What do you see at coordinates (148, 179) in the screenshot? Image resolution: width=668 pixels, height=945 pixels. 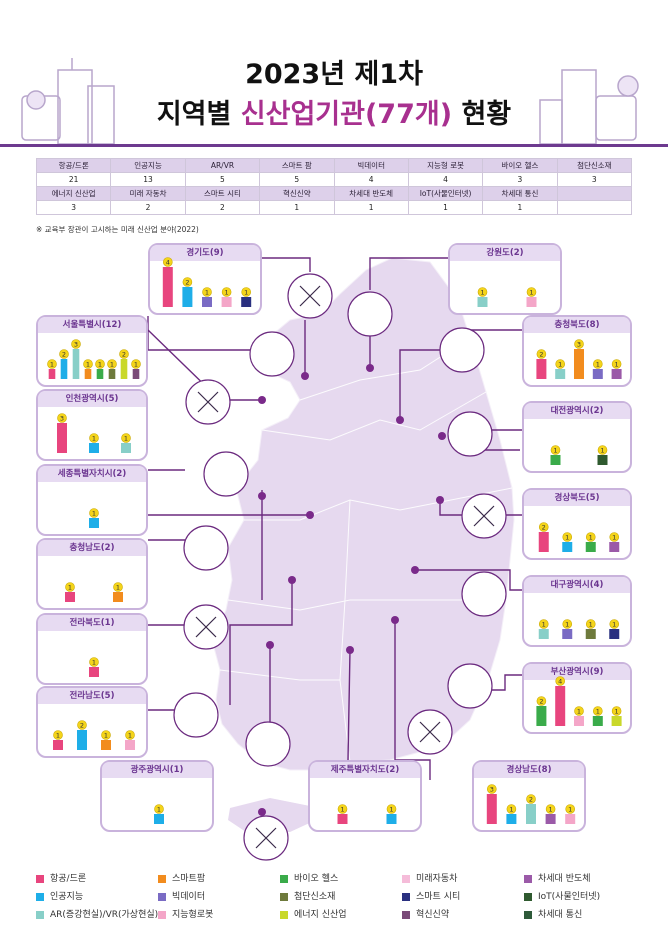 I see `summary-cell: 13` at bounding box center [148, 179].